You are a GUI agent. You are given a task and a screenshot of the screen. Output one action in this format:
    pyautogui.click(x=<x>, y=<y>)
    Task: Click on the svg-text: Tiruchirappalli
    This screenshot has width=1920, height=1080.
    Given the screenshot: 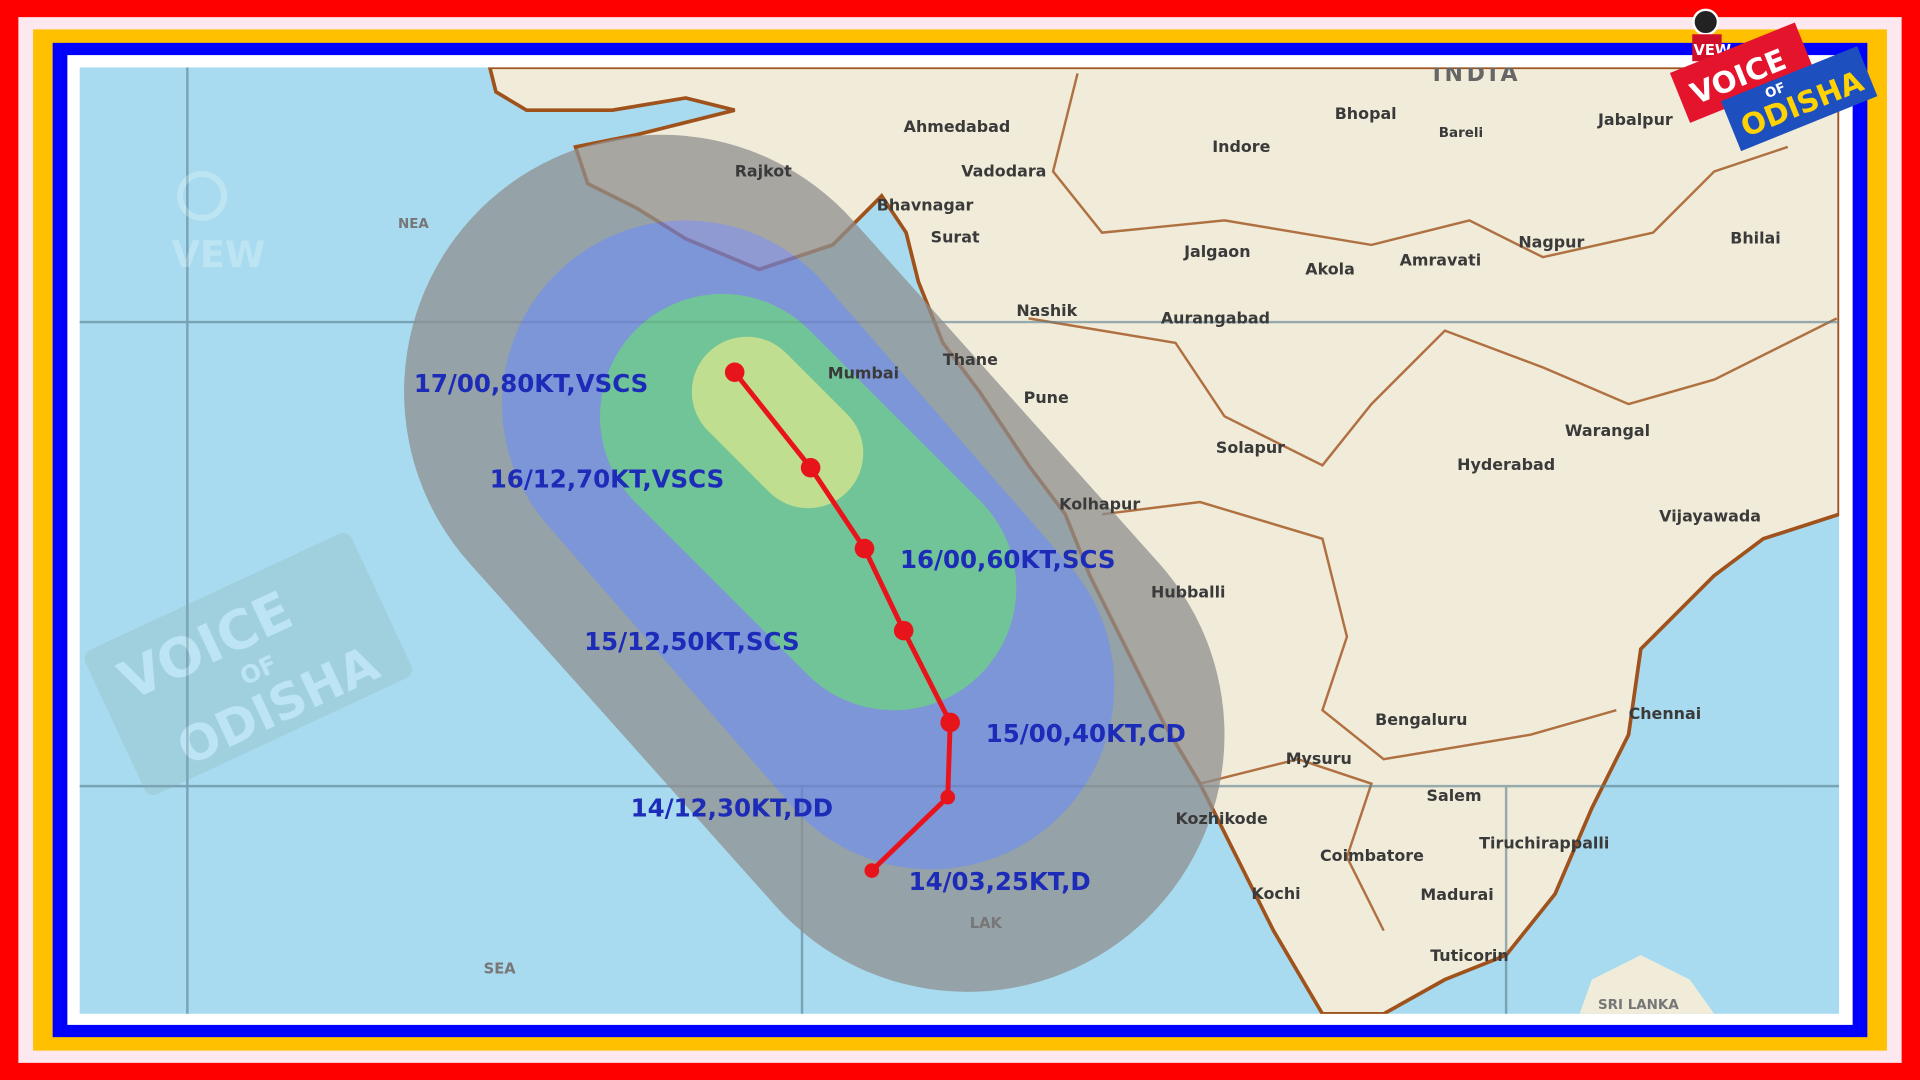 What is the action you would take?
    pyautogui.click(x=1544, y=843)
    